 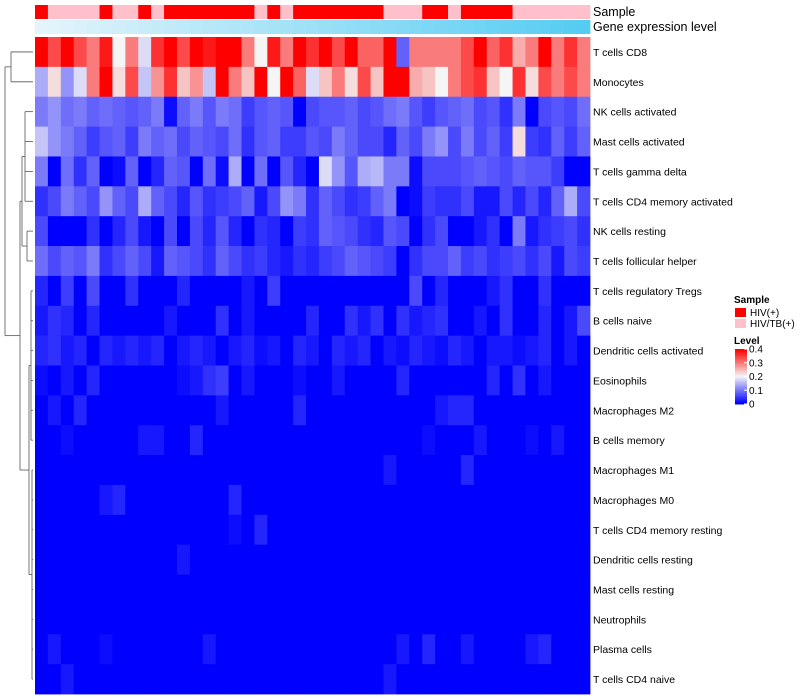 What do you see at coordinates (756, 391) in the screenshot?
I see `colorbar-tick-label: 0.1` at bounding box center [756, 391].